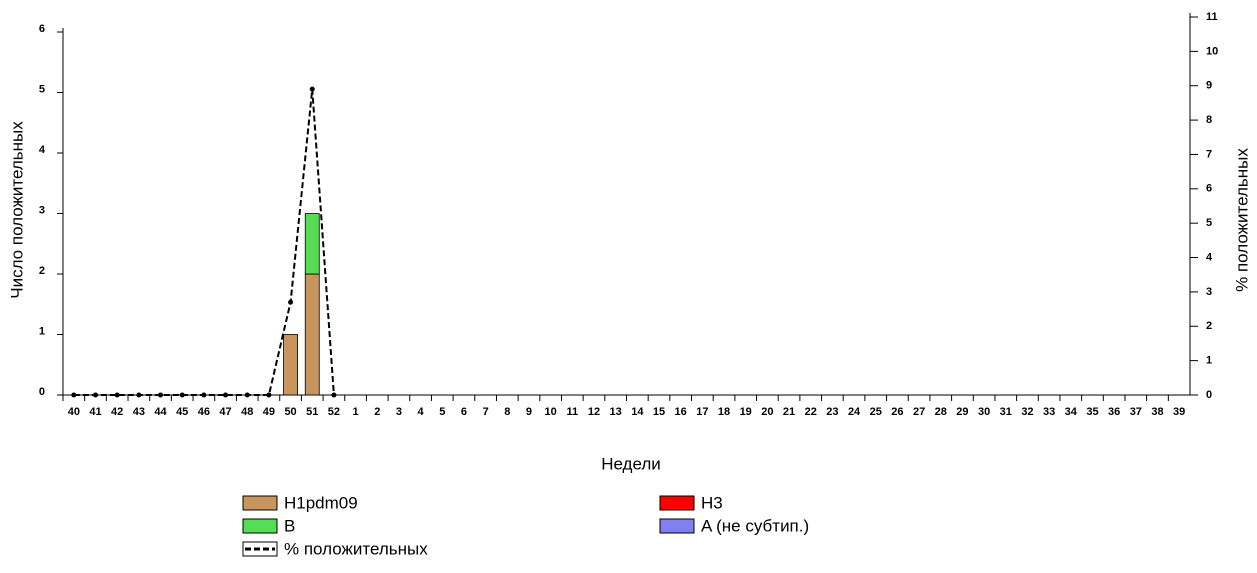 The image size is (1257, 573). Describe the element at coordinates (637, 412) in the screenshot. I see `x-tick-label: 14` at that location.